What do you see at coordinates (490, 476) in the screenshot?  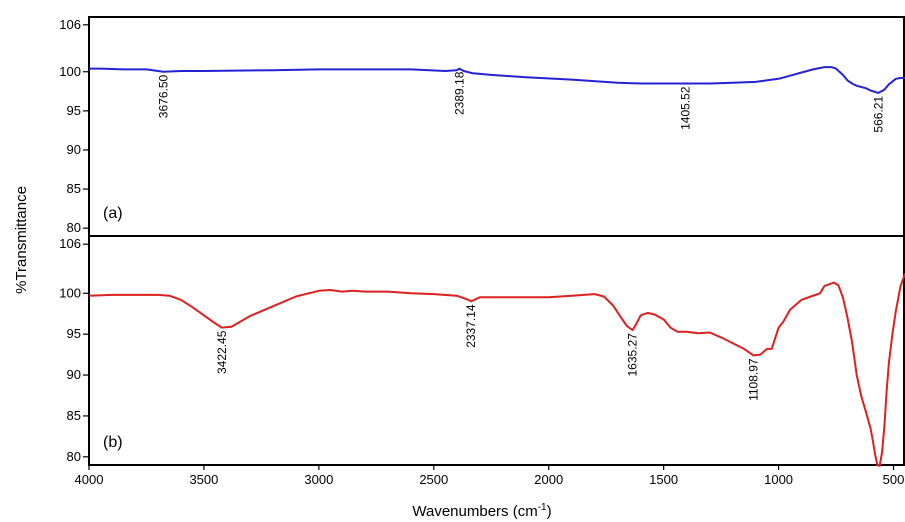 I see `x-axis: 4000 3500 3000 2500 2000 1500 1000 500` at bounding box center [490, 476].